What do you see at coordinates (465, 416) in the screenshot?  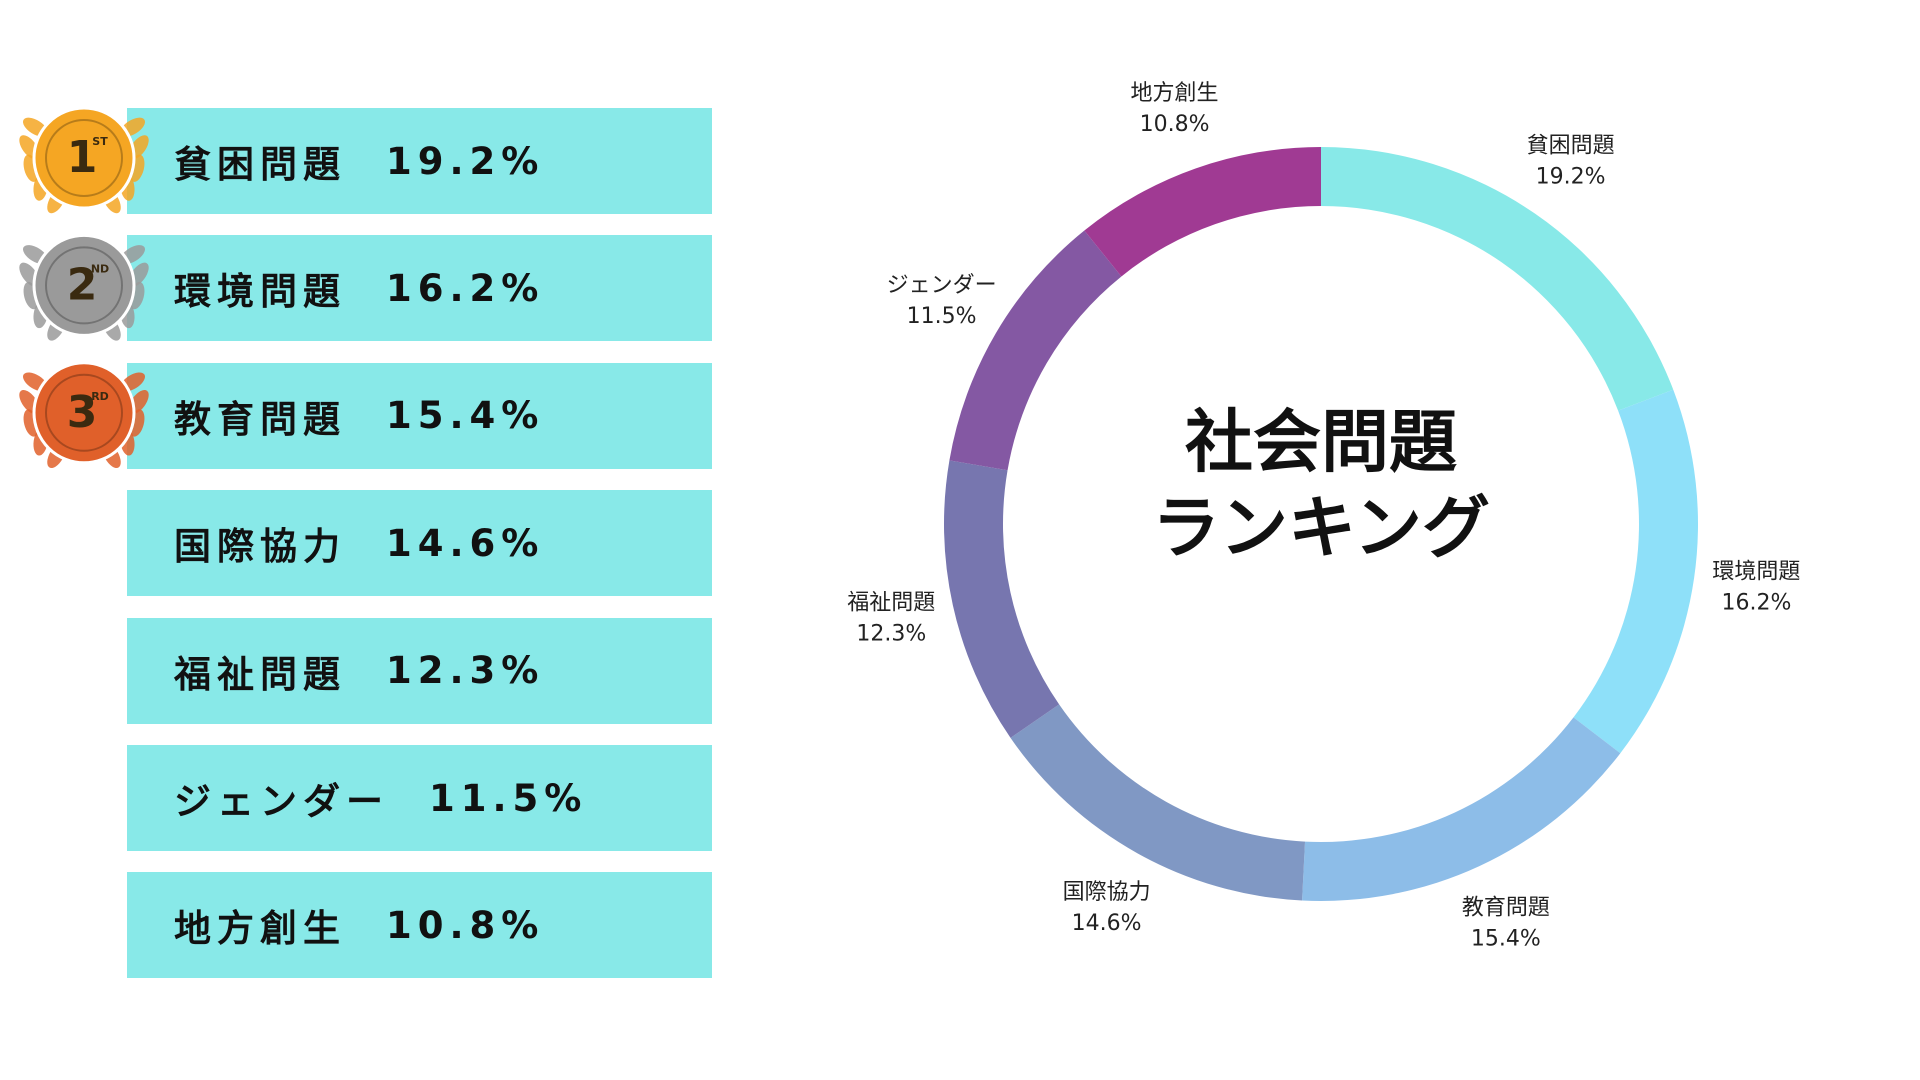 I see `ranking-percent: 15.4%` at bounding box center [465, 416].